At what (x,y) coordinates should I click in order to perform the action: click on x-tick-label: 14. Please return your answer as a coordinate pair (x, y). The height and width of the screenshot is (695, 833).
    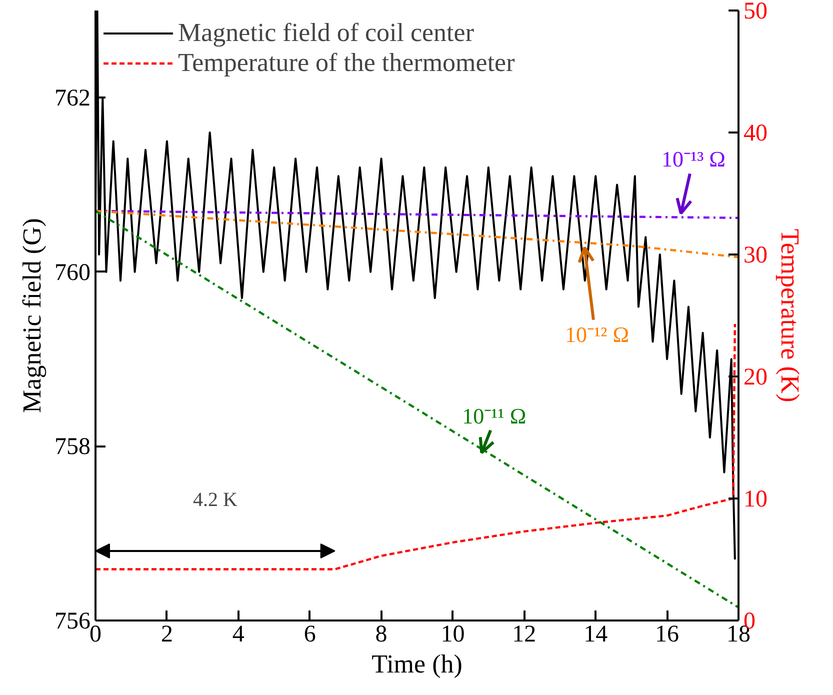
    Looking at the image, I should click on (596, 635).